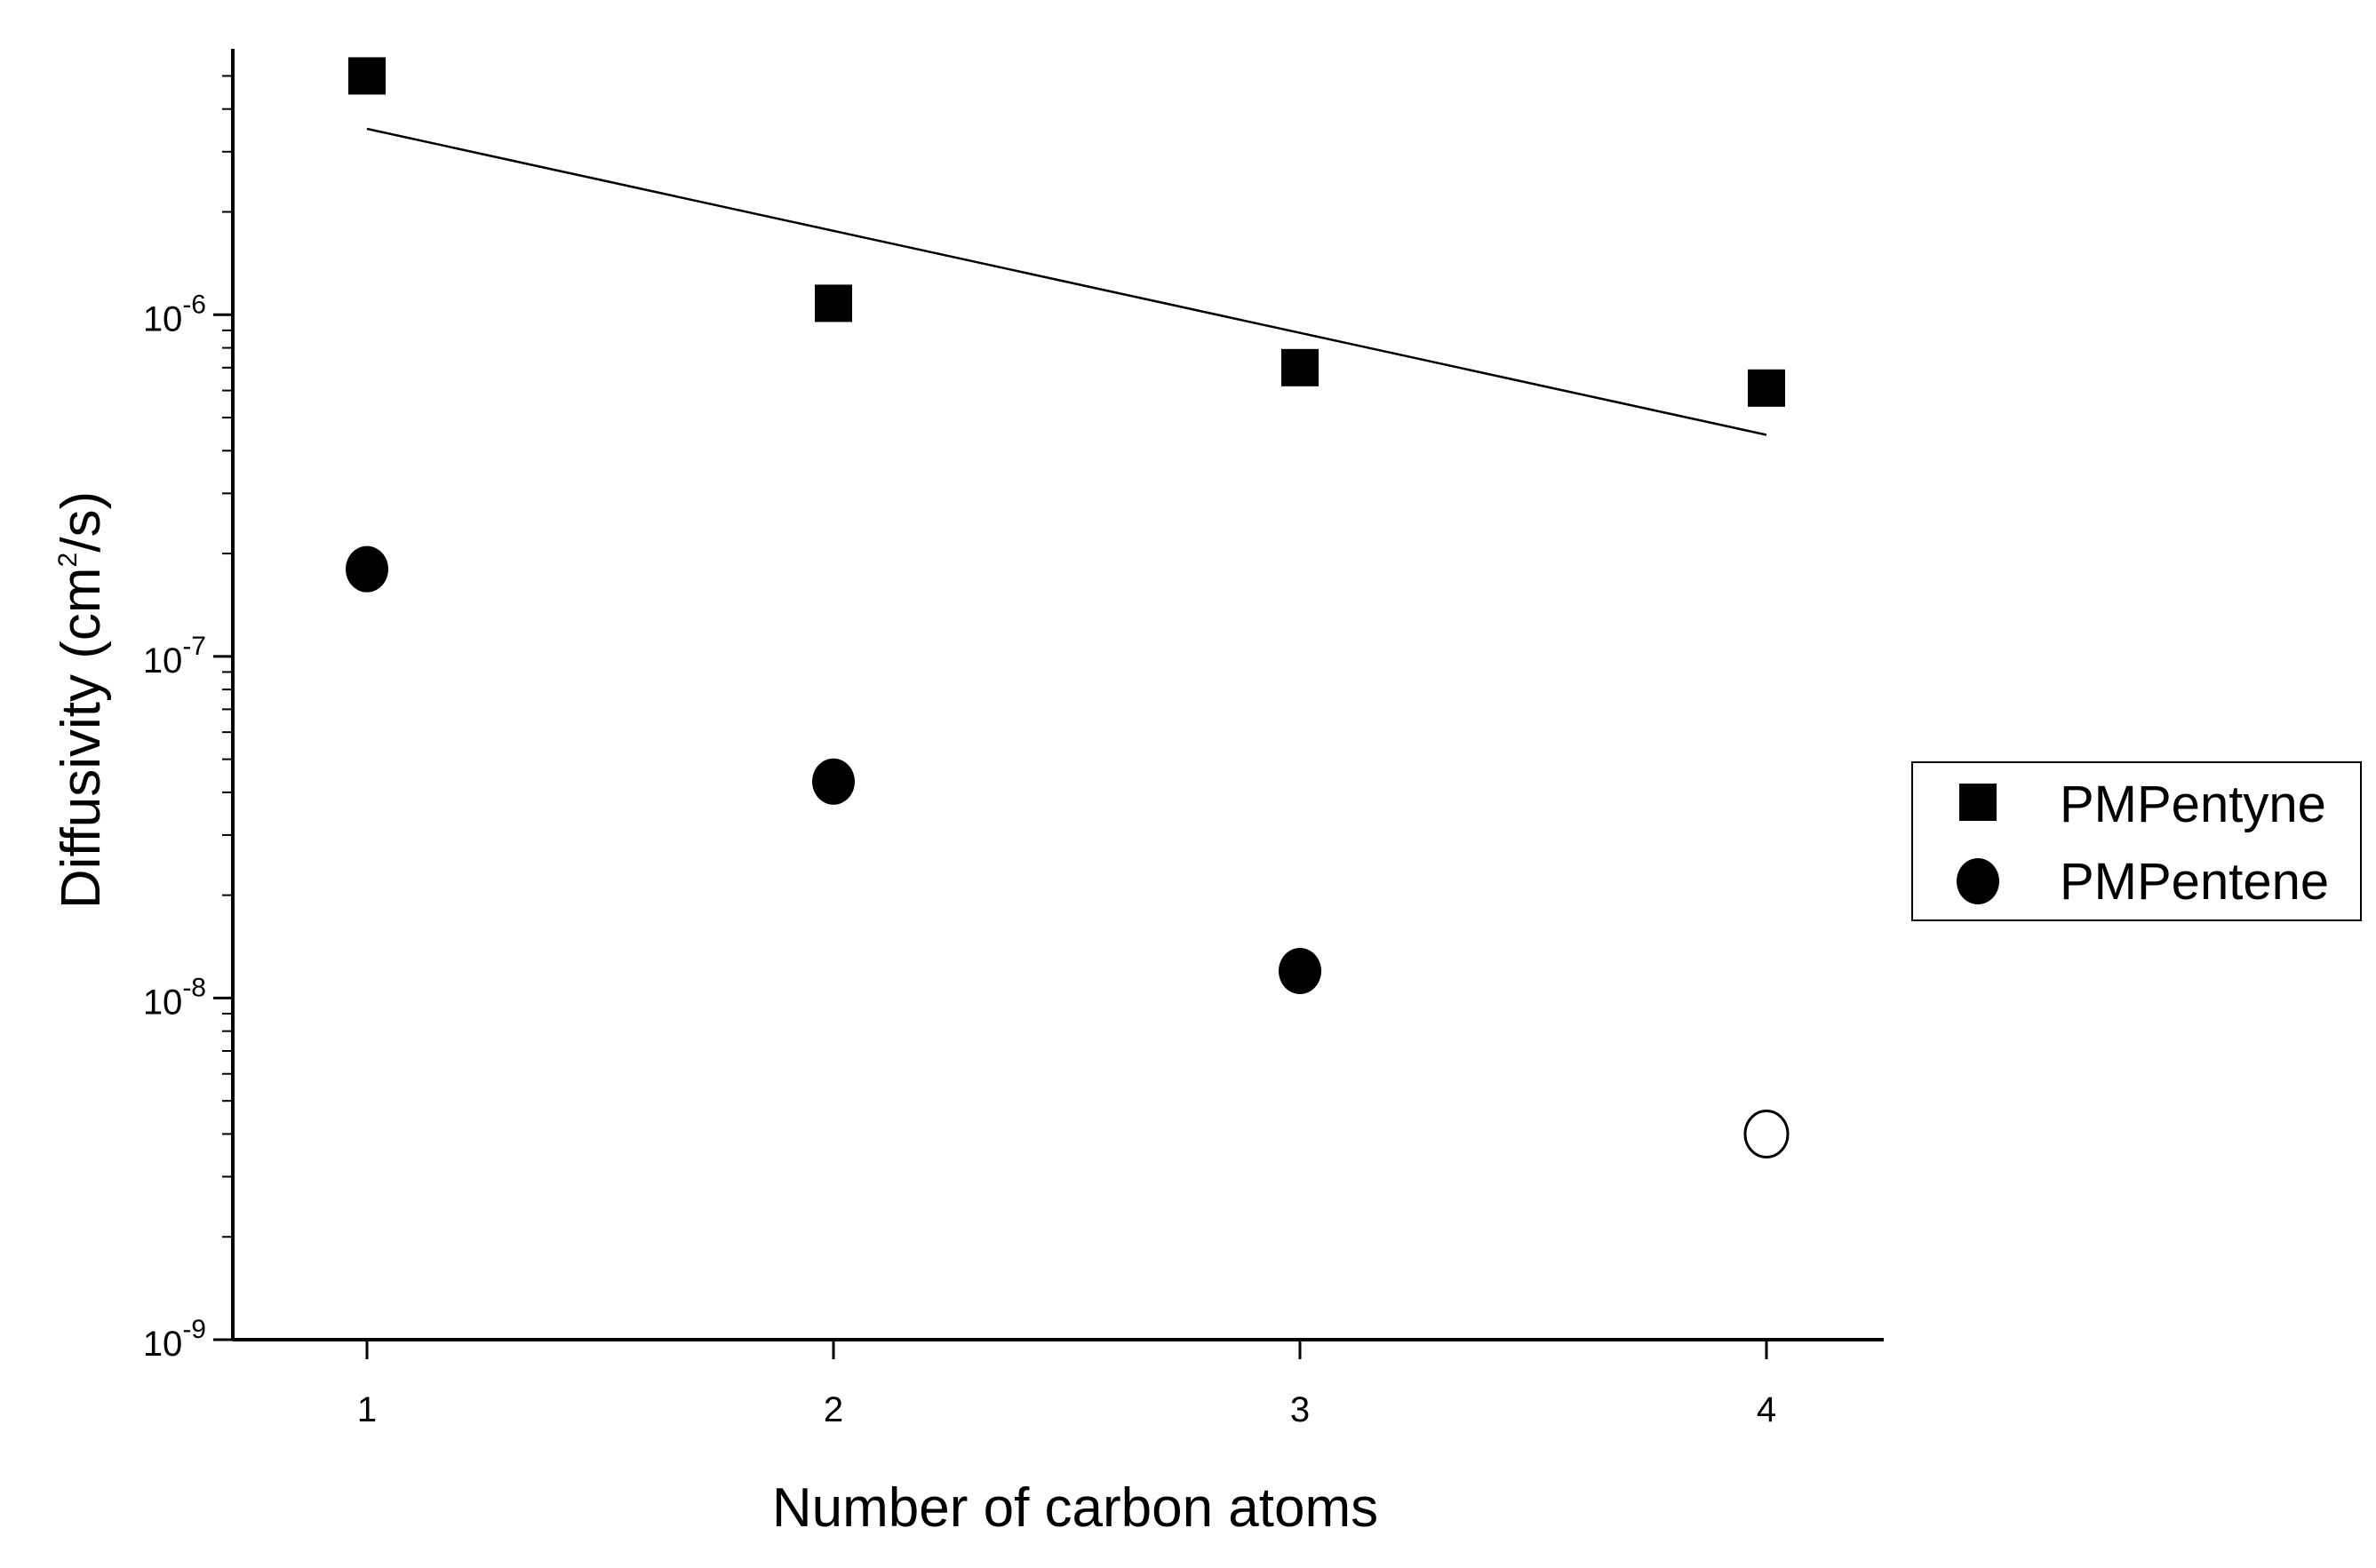 The width and height of the screenshot is (2376, 1568). What do you see at coordinates (1766, 1133) in the screenshot?
I see `data-point-open-circle` at bounding box center [1766, 1133].